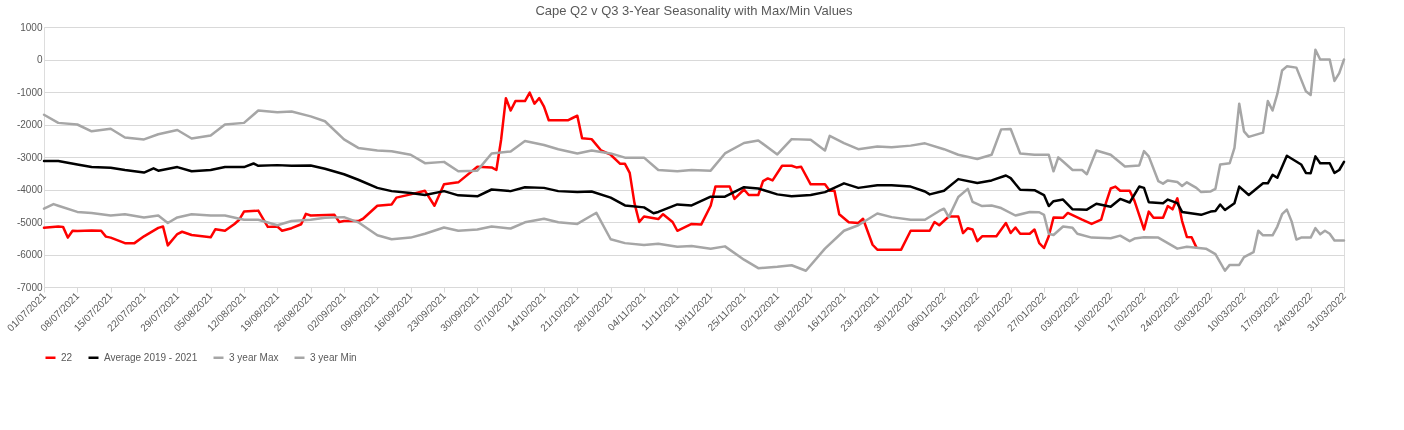 Image resolution: width=1404 pixels, height=430 pixels. What do you see at coordinates (67, 357) in the screenshot?
I see `legend-label: 22` at bounding box center [67, 357].